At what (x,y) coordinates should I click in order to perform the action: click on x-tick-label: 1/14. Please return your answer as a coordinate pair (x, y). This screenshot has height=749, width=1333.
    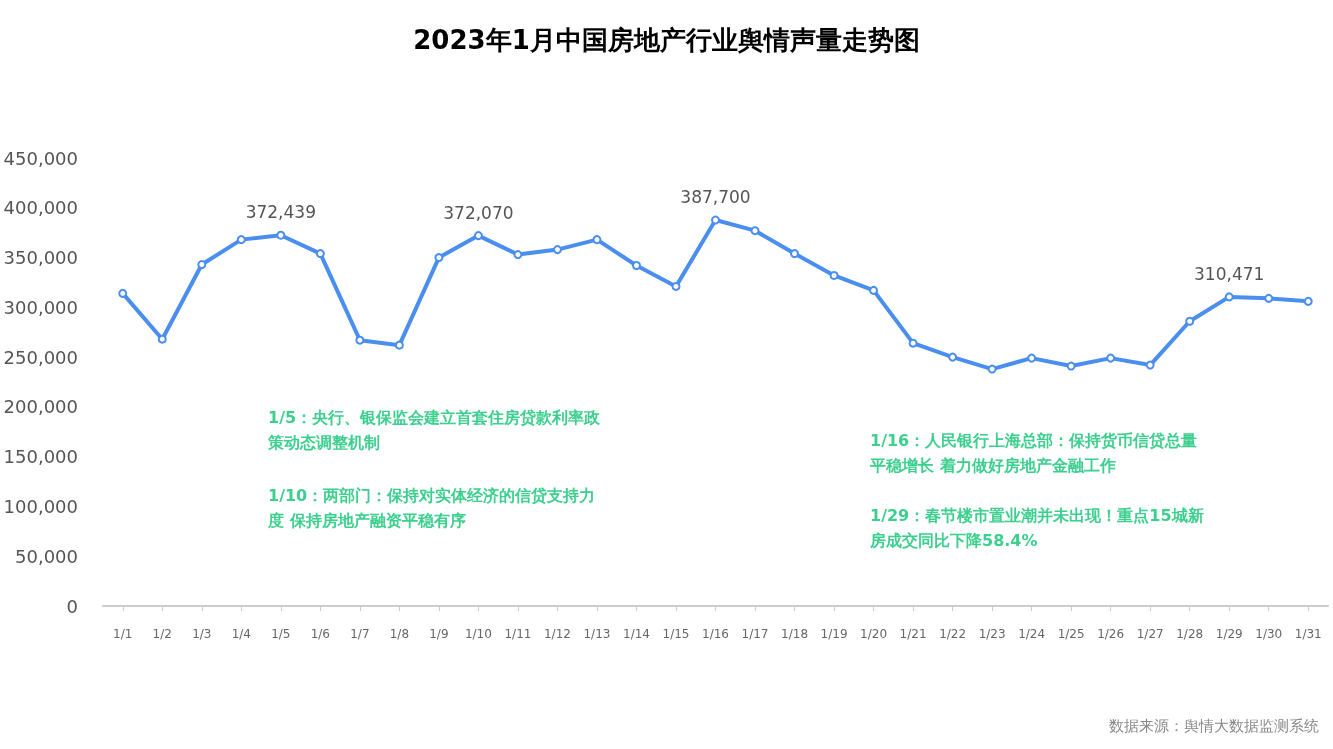
    Looking at the image, I should click on (636, 634).